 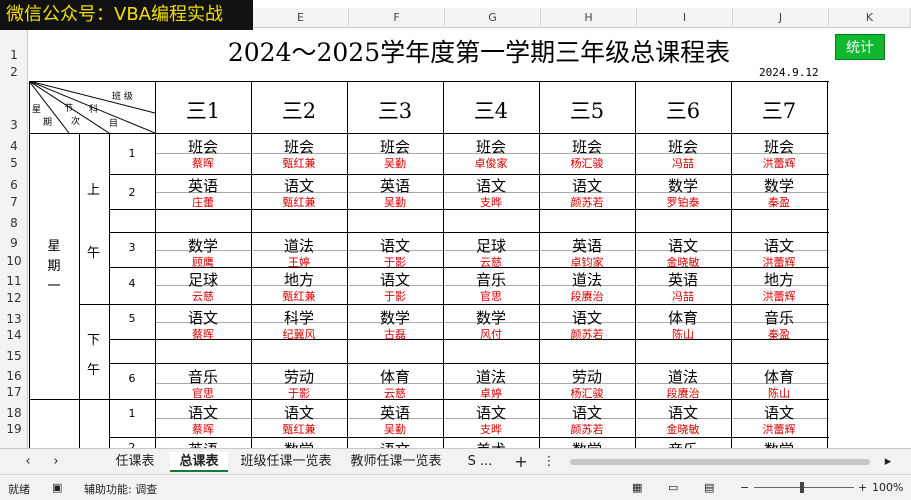 What do you see at coordinates (682, 318) in the screenshot?
I see `subject-cell: 体育` at bounding box center [682, 318].